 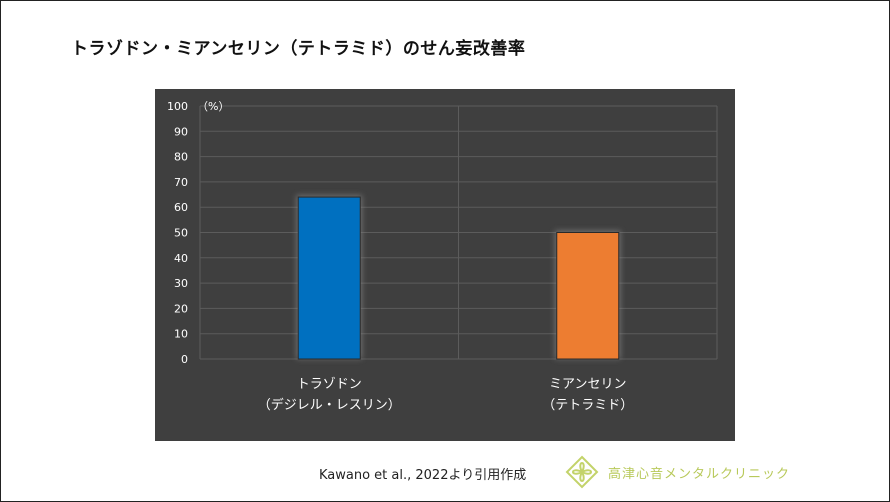 What do you see at coordinates (177, 106) in the screenshot?
I see `y-tick-label: 100` at bounding box center [177, 106].